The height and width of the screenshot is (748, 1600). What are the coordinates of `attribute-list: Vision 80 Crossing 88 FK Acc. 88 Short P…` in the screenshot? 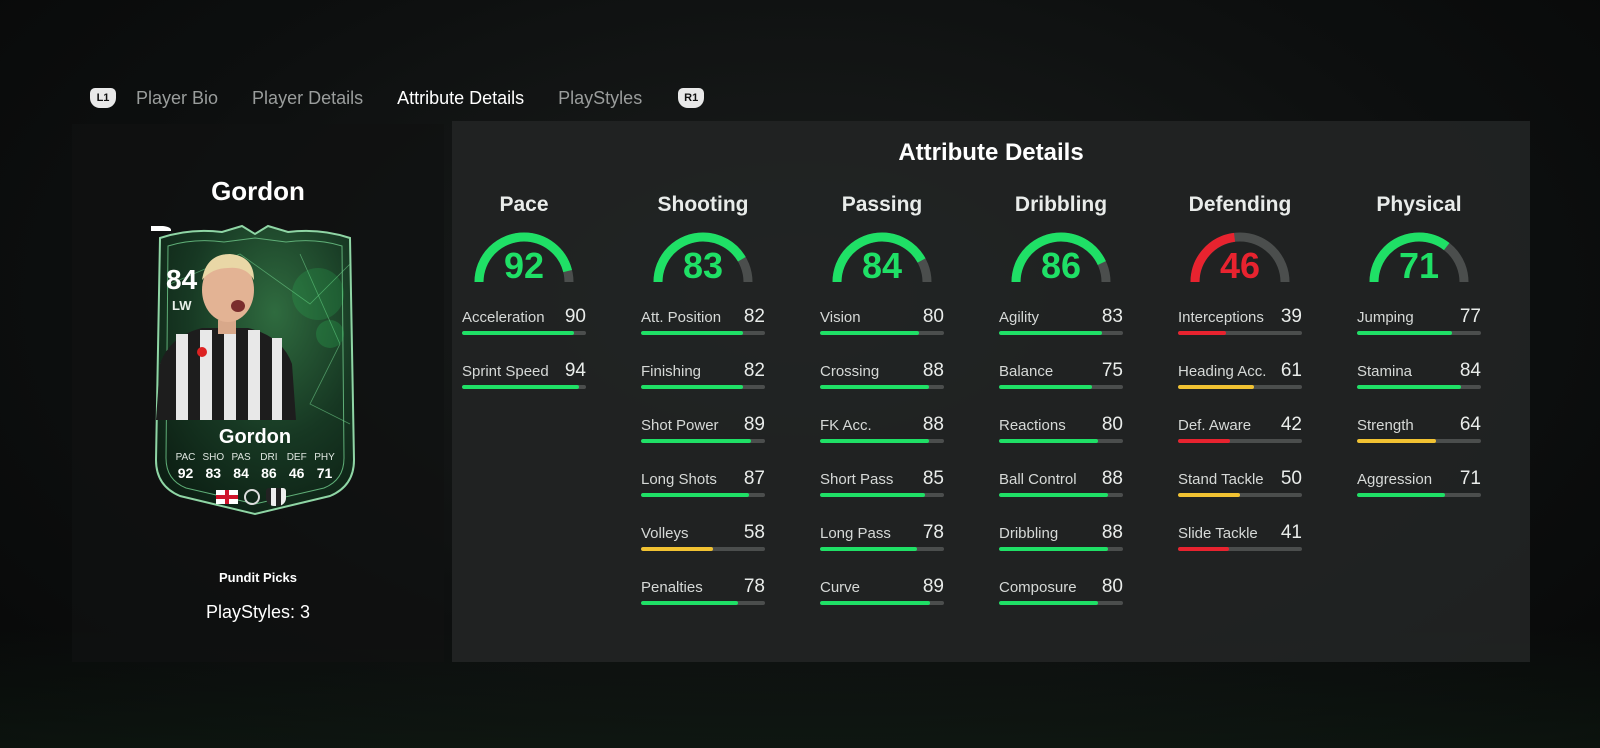 It's located at (882, 469).